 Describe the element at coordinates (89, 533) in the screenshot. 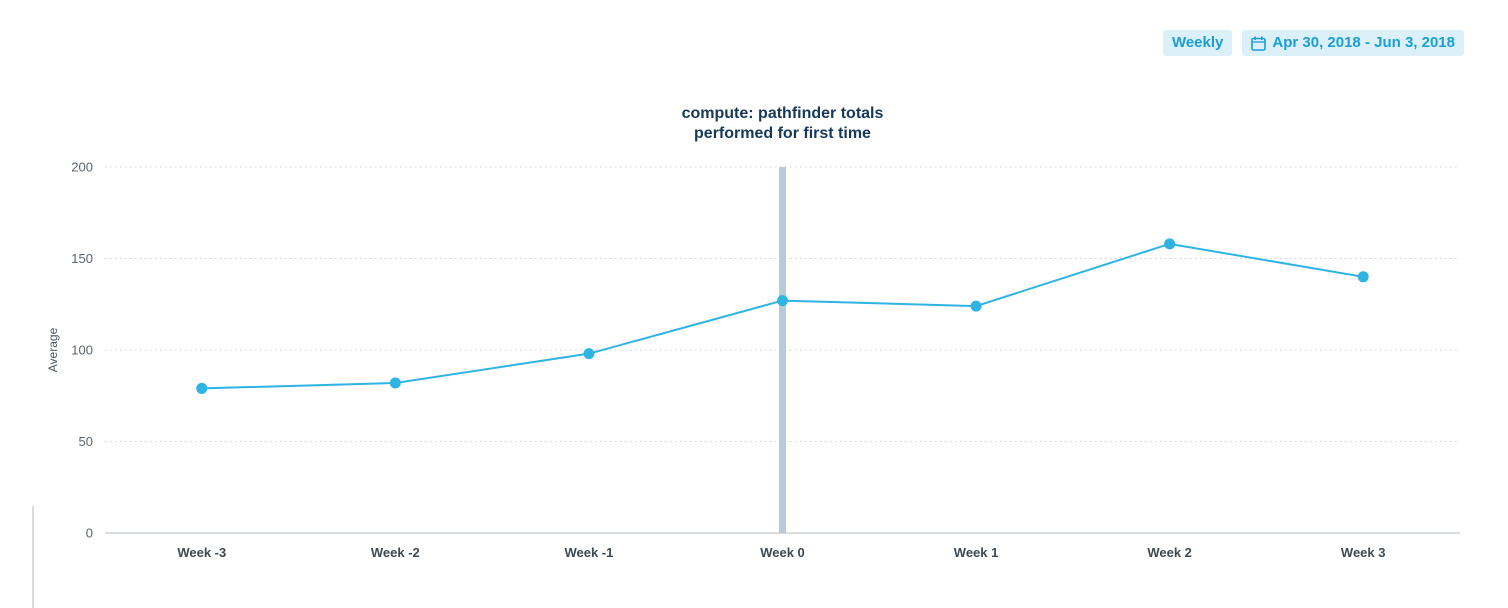

I see `y-tick-label: 0` at that location.